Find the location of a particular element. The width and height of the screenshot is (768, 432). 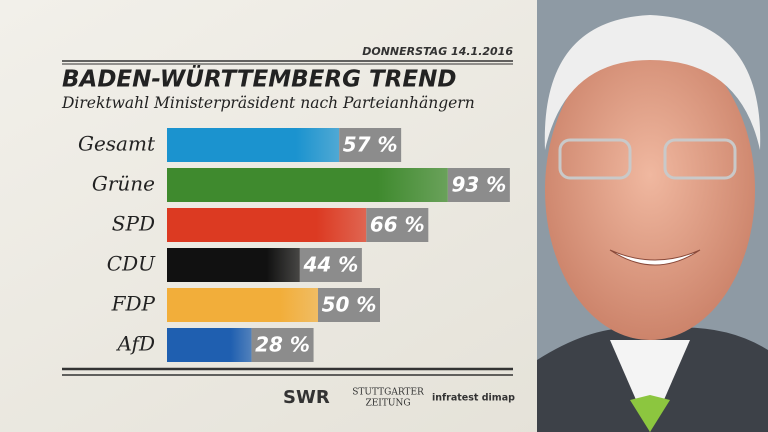

value-label: 44 % is located at coordinates (330, 265).